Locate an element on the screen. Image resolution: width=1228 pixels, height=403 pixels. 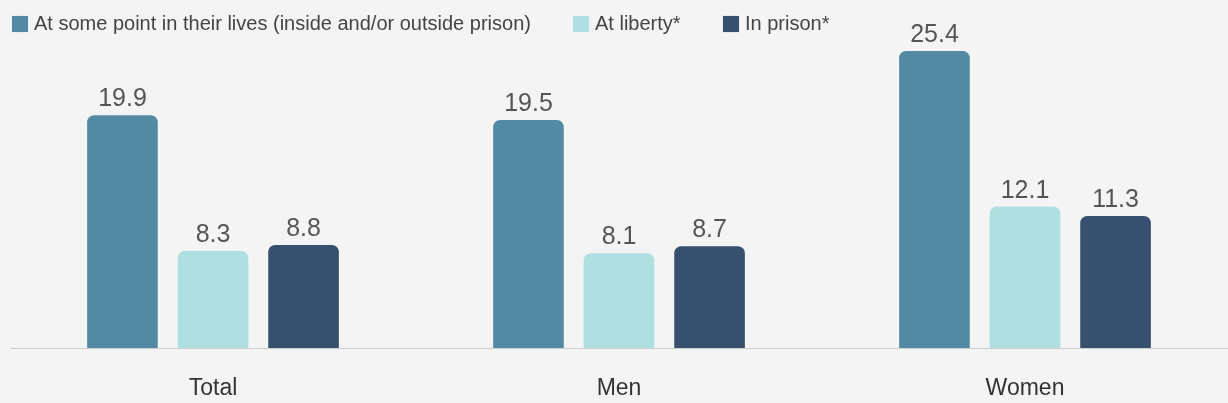
data-label: 8.8 is located at coordinates (303, 227).